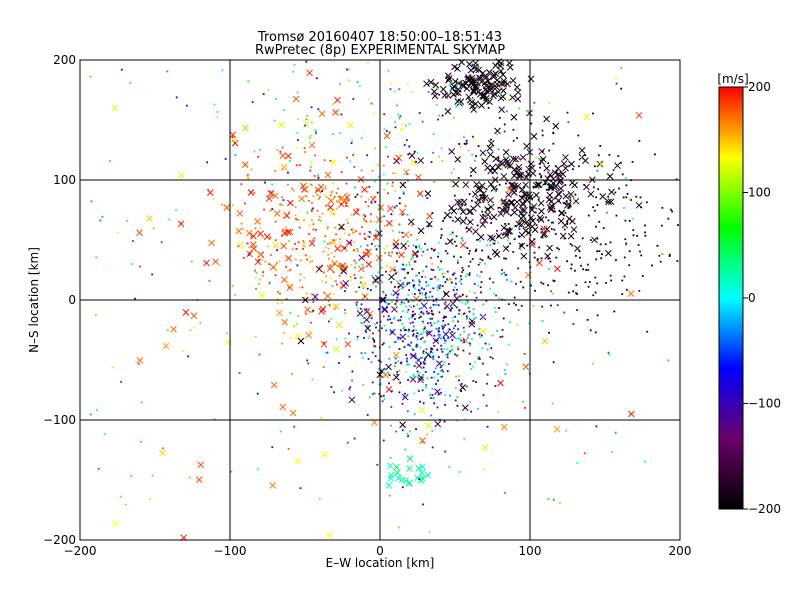  I want to click on colorbar-label: [m/s], so click(732, 79).